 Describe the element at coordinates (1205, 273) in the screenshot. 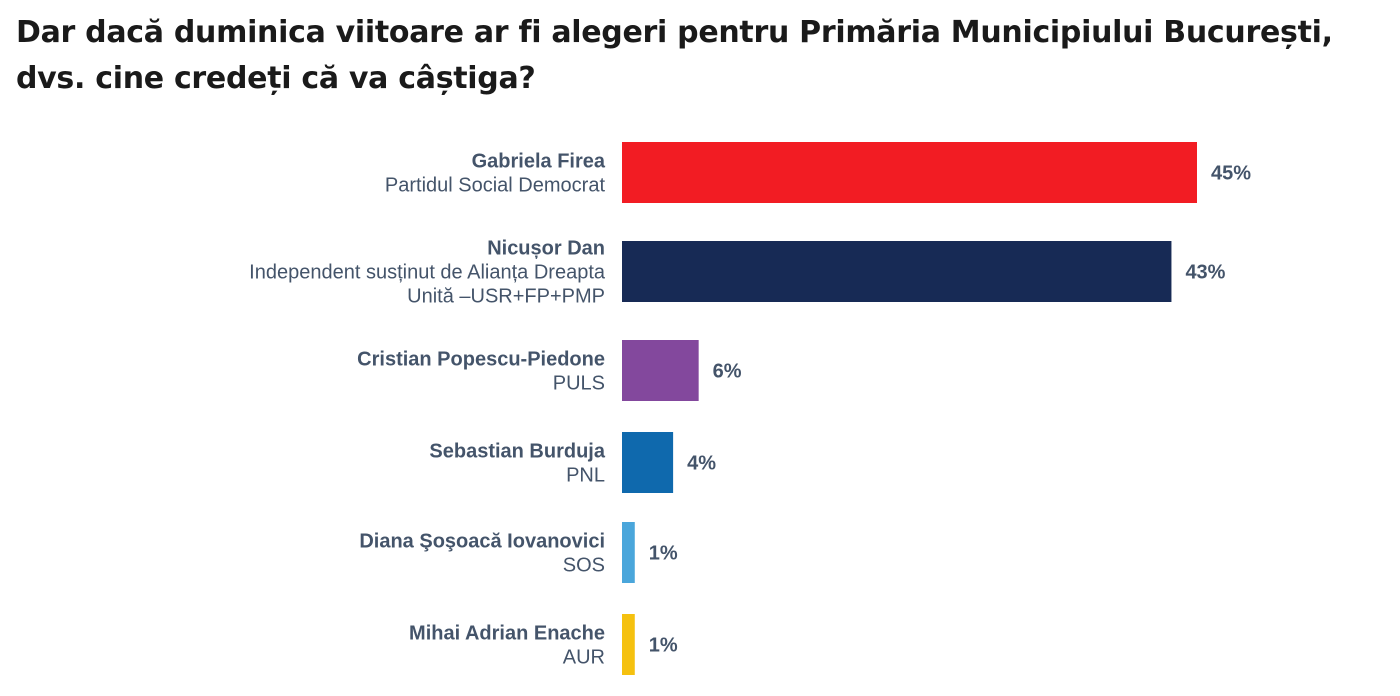

I see `data-label: 43%` at that location.